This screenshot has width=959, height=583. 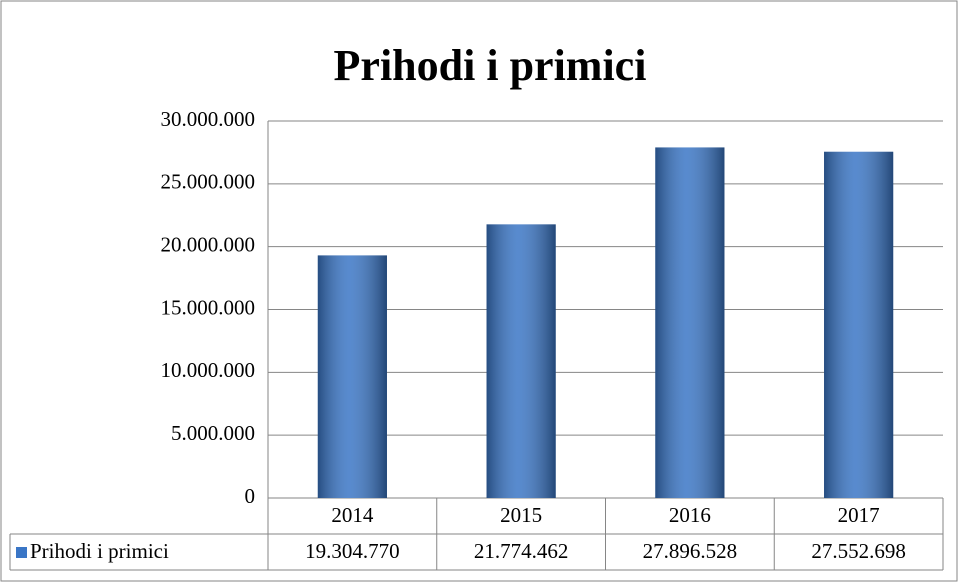 I want to click on x-tick-label: 2016, so click(x=690, y=515).